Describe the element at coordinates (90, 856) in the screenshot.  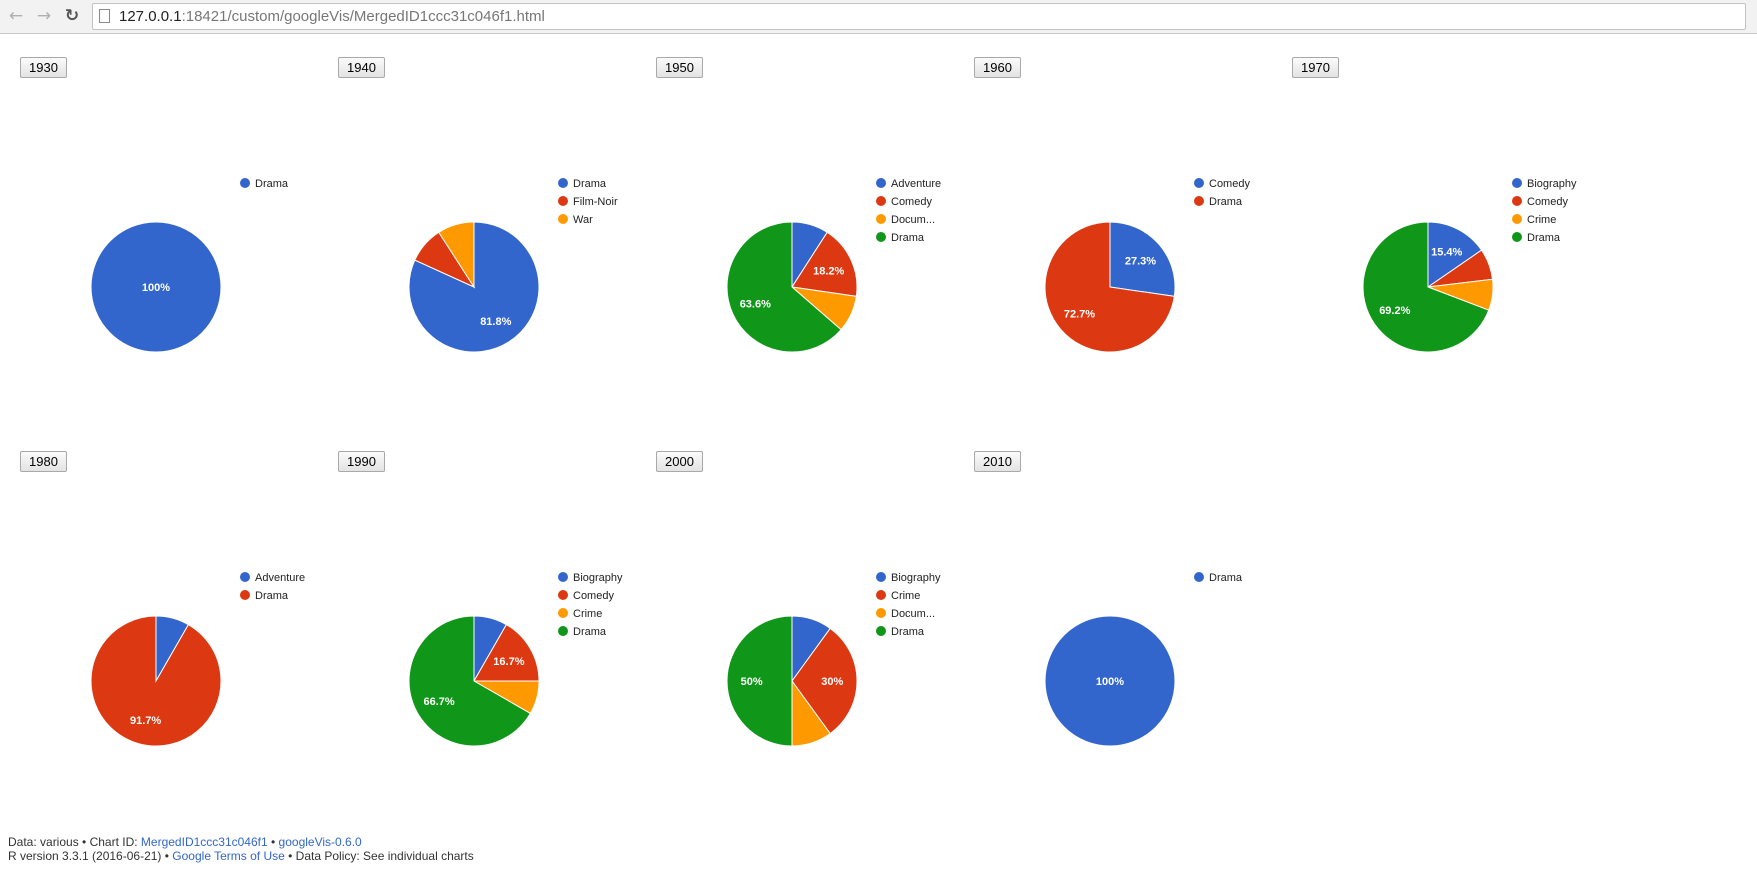
I see `footer-r-version: R version 3.3.1 (2016-06-21) •` at that location.